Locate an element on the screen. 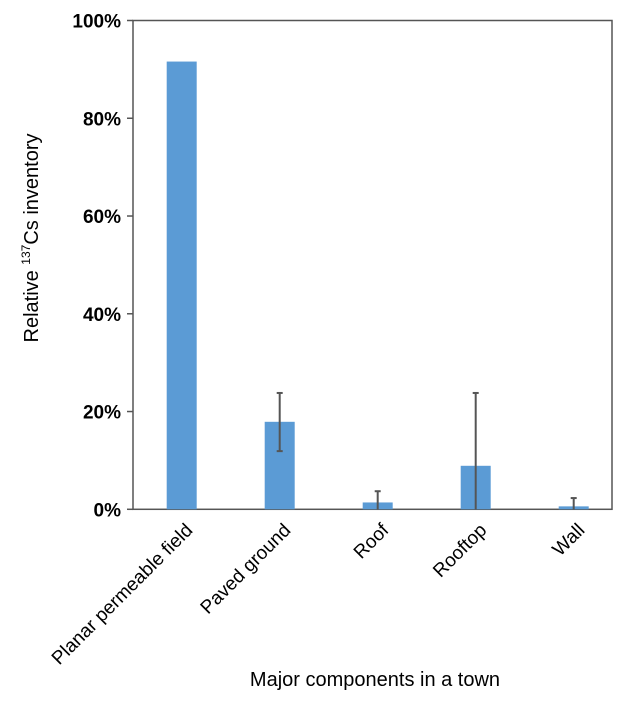 The height and width of the screenshot is (728, 641). y-tick-label: 60% is located at coordinates (102, 217).